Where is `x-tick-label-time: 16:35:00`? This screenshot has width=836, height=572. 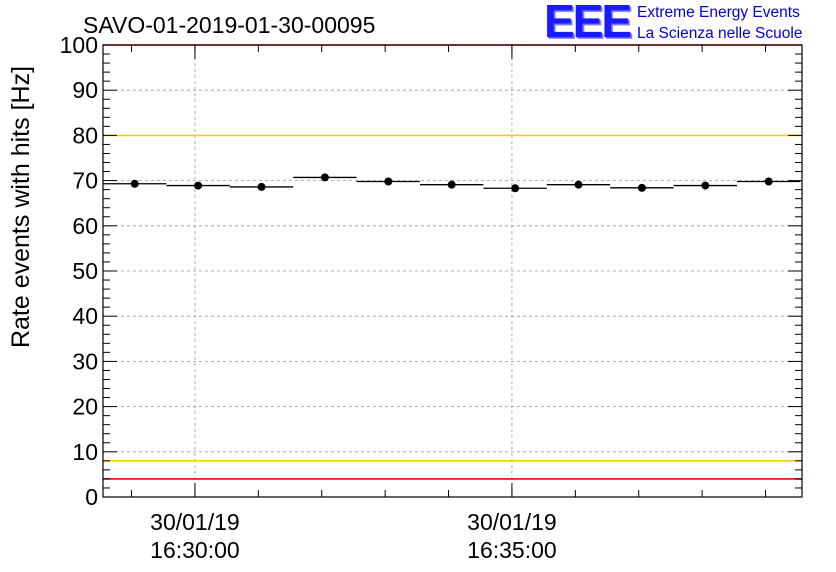 x-tick-label-time: 16:35:00 is located at coordinates (512, 550).